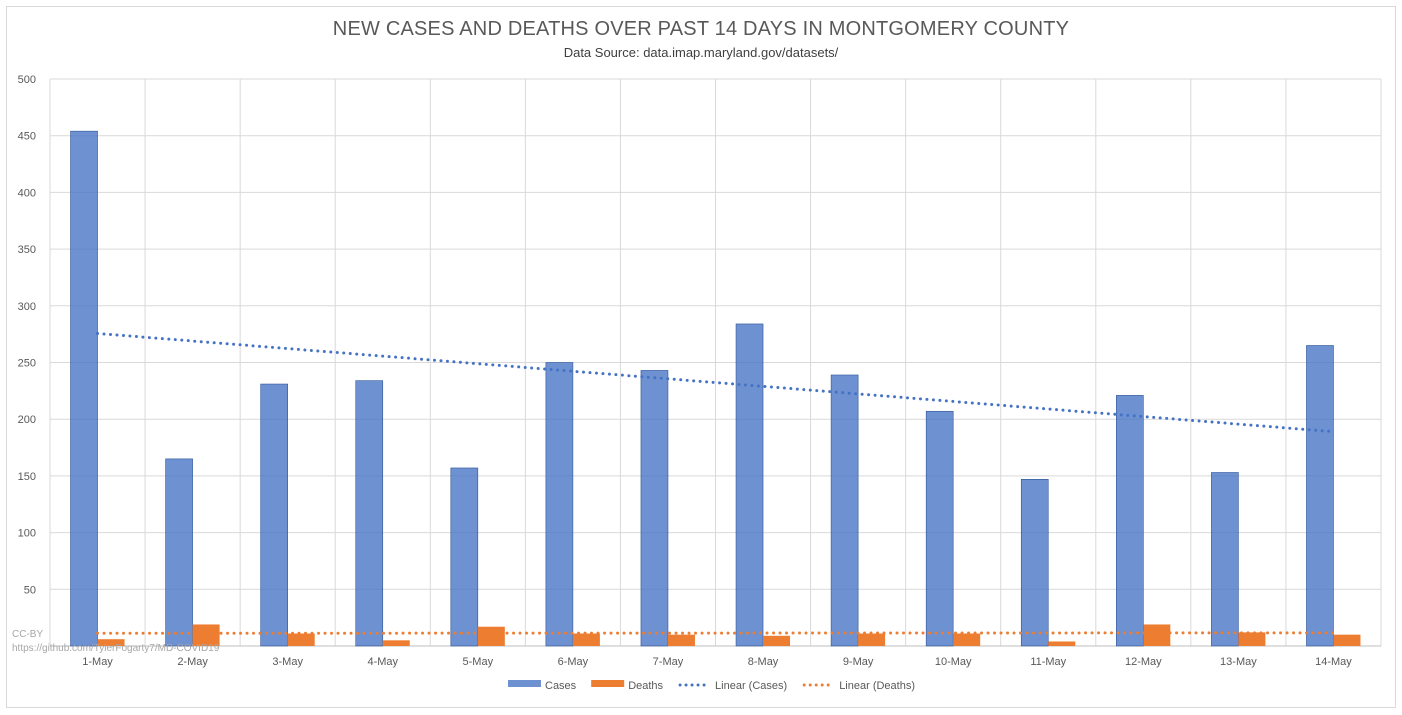  What do you see at coordinates (111, 642) in the screenshot?
I see `bar-deaths-1-May` at bounding box center [111, 642].